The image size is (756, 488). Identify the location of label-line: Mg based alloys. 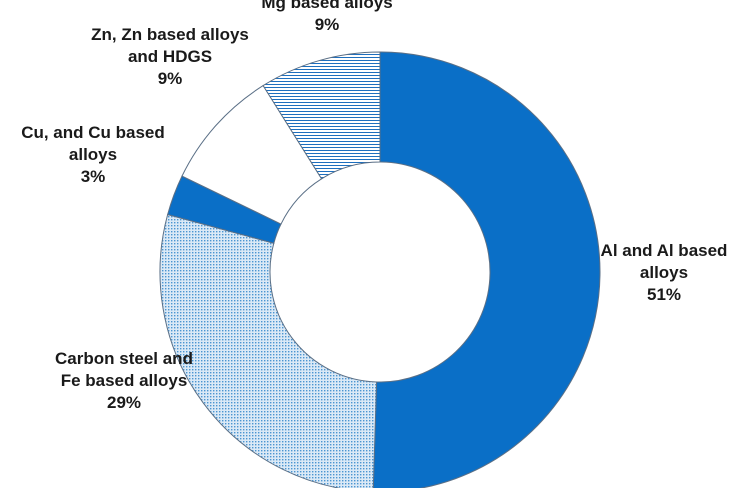
(326, 6).